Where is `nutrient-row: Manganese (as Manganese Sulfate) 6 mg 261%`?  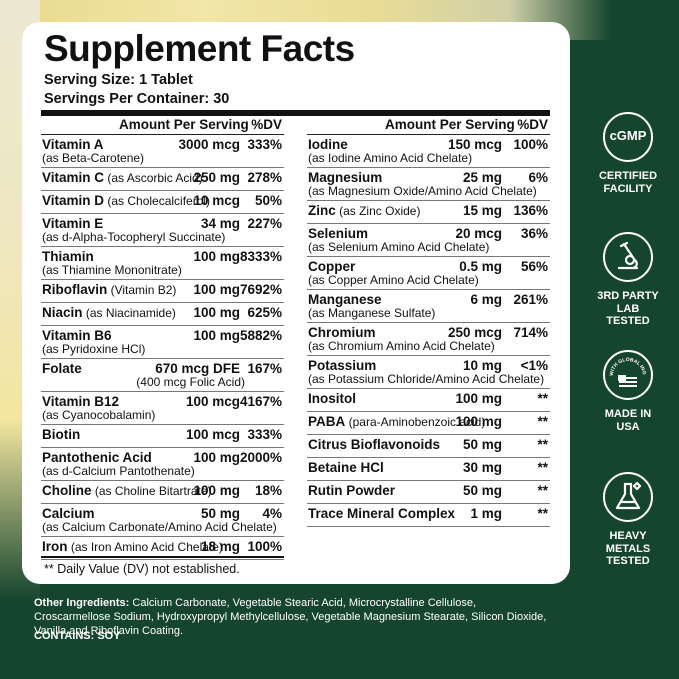
nutrient-row: Manganese (as Manganese Sulfate) 6 mg 261% is located at coordinates (428, 306).